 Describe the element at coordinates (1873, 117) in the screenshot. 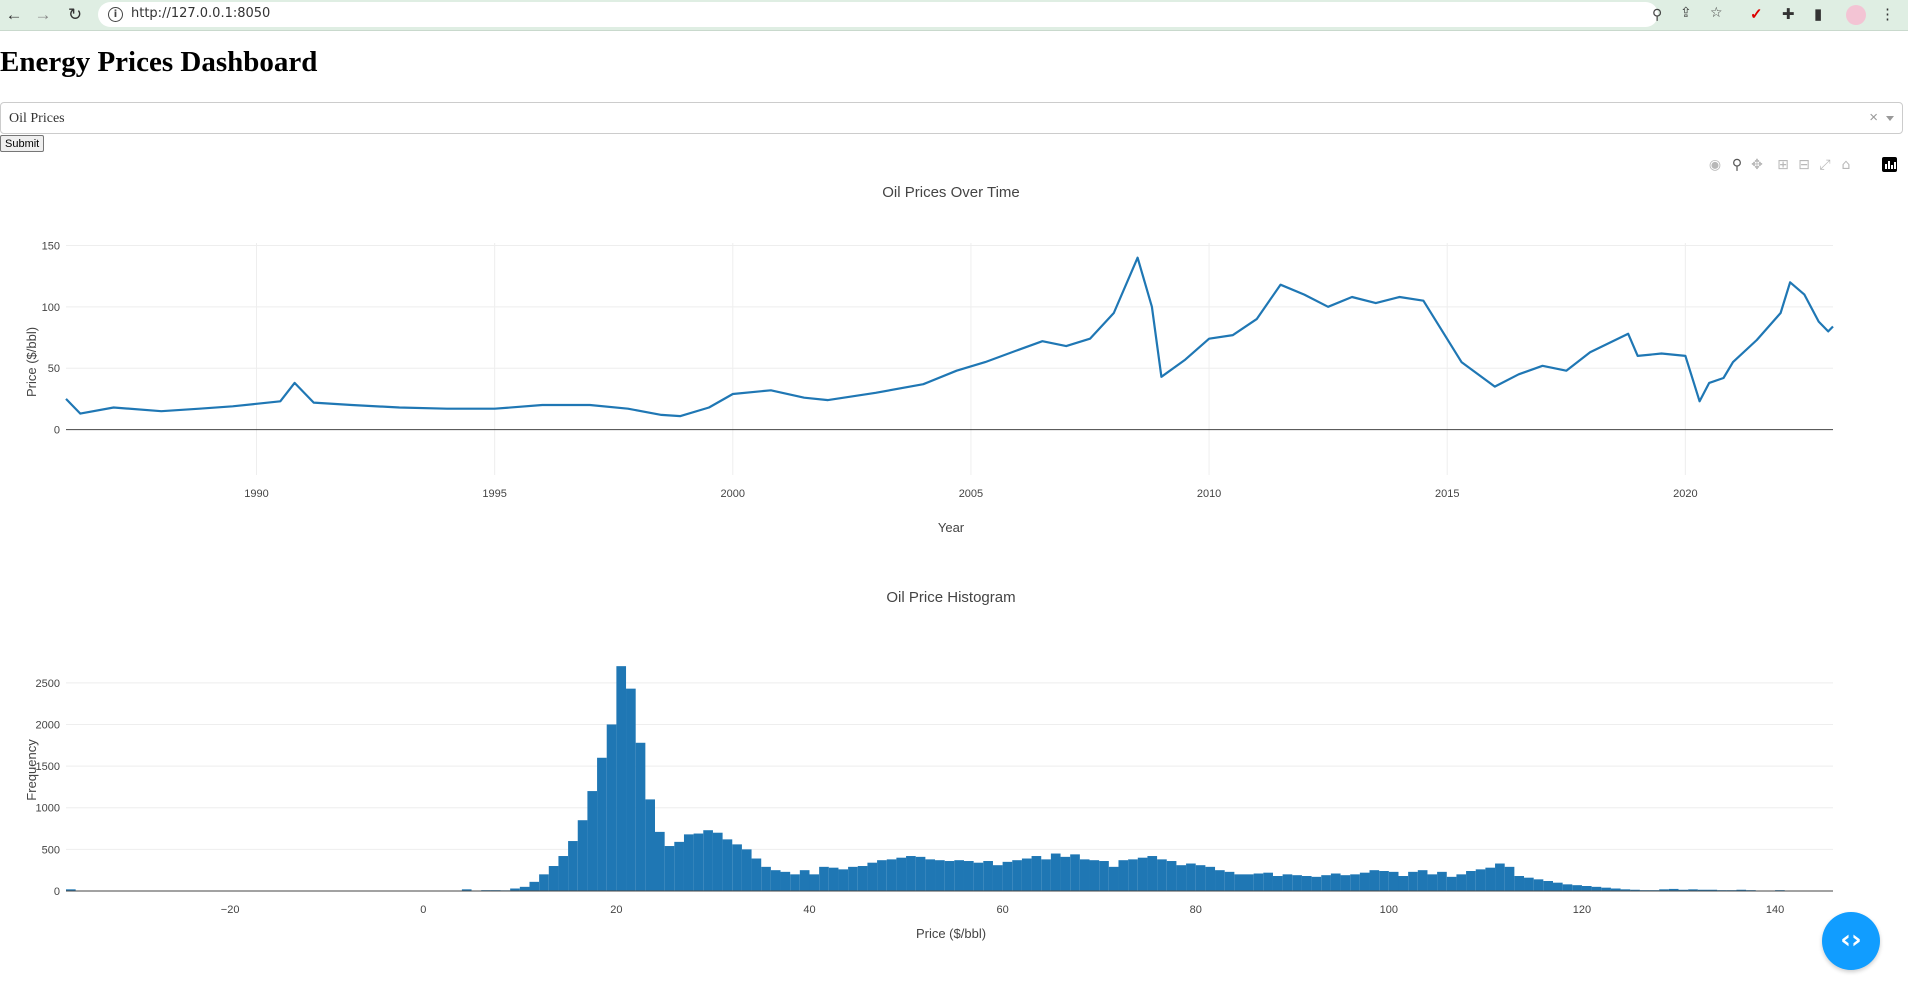

I see `clear-icon: ×` at that location.